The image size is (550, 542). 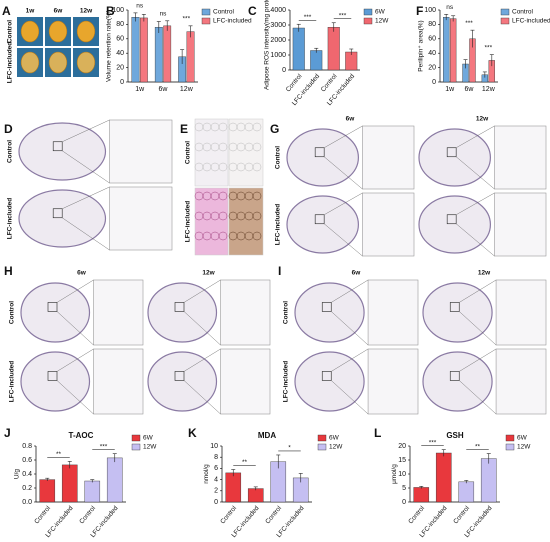 I want to click on y-tick-label: 6, so click(x=216, y=468).